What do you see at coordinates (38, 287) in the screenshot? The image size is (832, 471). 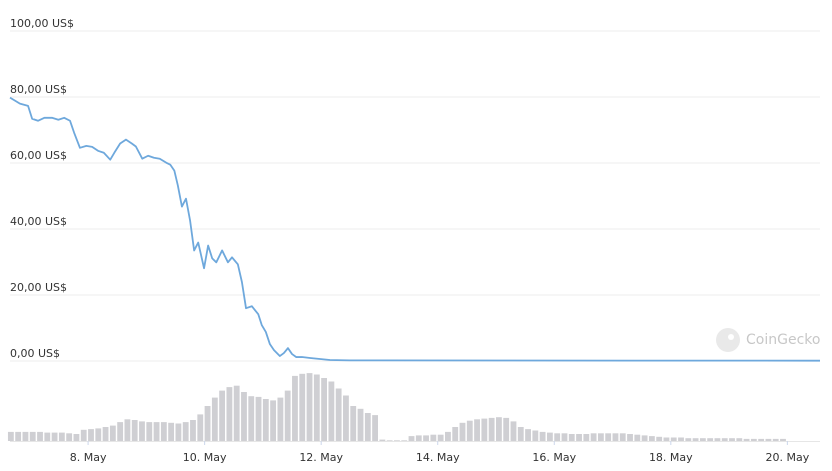 I see `y-tick-label: 20,00 US$` at bounding box center [38, 287].